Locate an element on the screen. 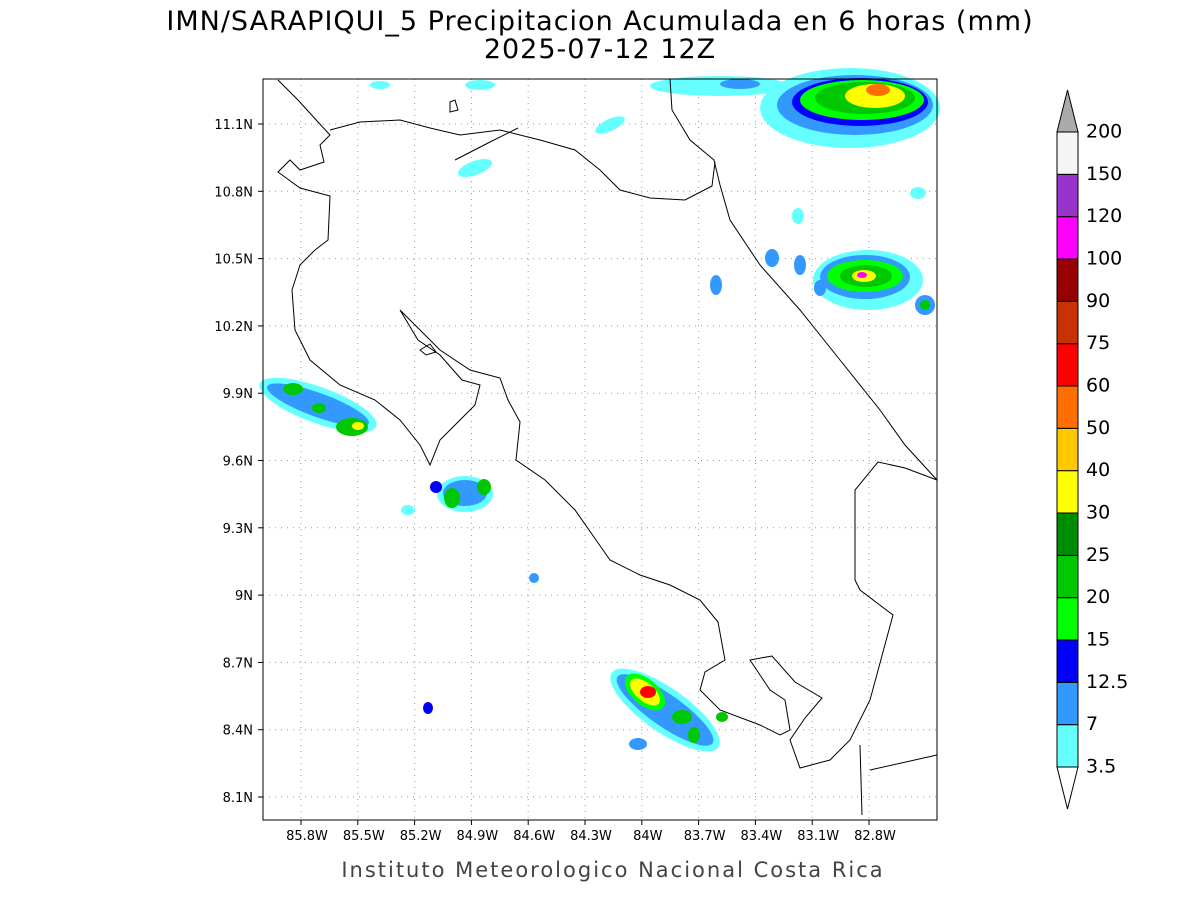 Image resolution: width=1200 pixels, height=900 pixels. colorbar-label: 12.5 is located at coordinates (1107, 682).